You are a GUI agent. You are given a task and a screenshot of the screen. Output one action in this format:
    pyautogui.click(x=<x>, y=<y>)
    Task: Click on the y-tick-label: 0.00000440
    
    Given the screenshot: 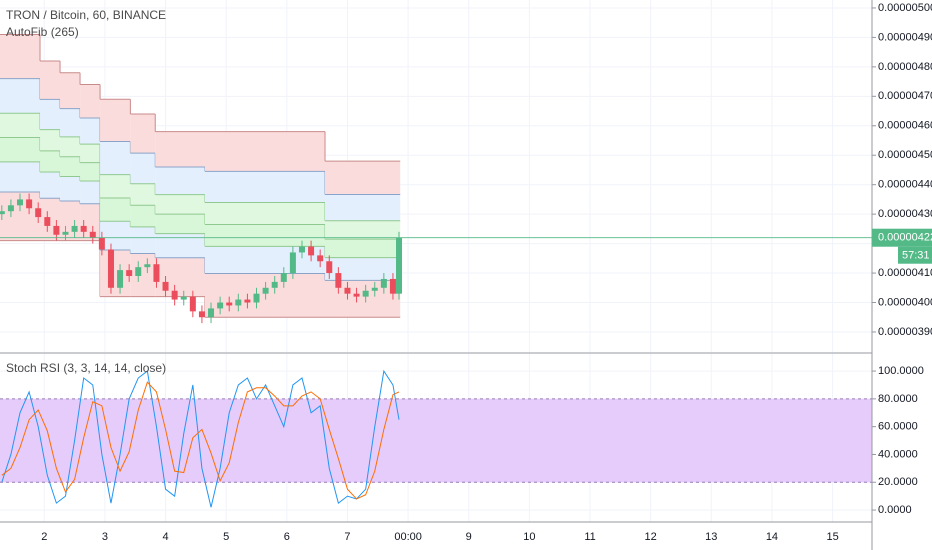 What is the action you would take?
    pyautogui.click(x=905, y=185)
    